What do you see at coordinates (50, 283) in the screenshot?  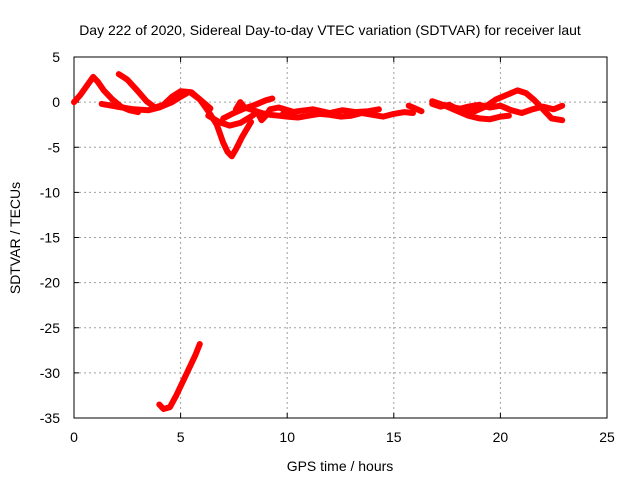 I see `y-tick-label: -20` at bounding box center [50, 283].